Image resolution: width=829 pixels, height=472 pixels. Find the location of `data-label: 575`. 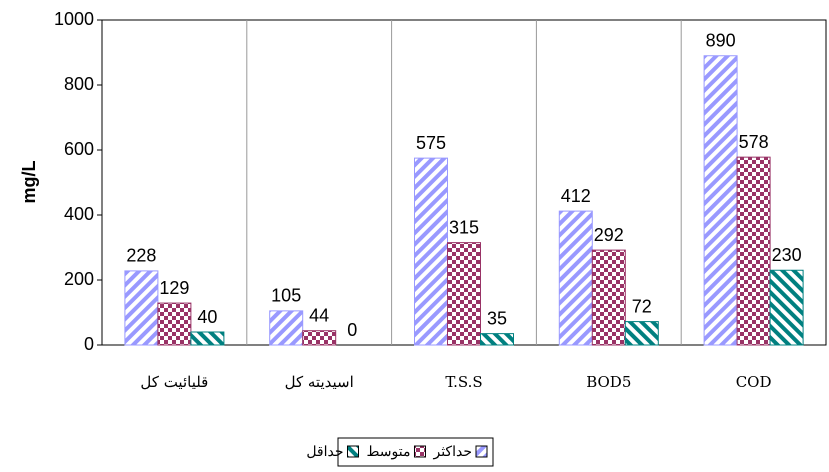

data-label: 575 is located at coordinates (431, 143).